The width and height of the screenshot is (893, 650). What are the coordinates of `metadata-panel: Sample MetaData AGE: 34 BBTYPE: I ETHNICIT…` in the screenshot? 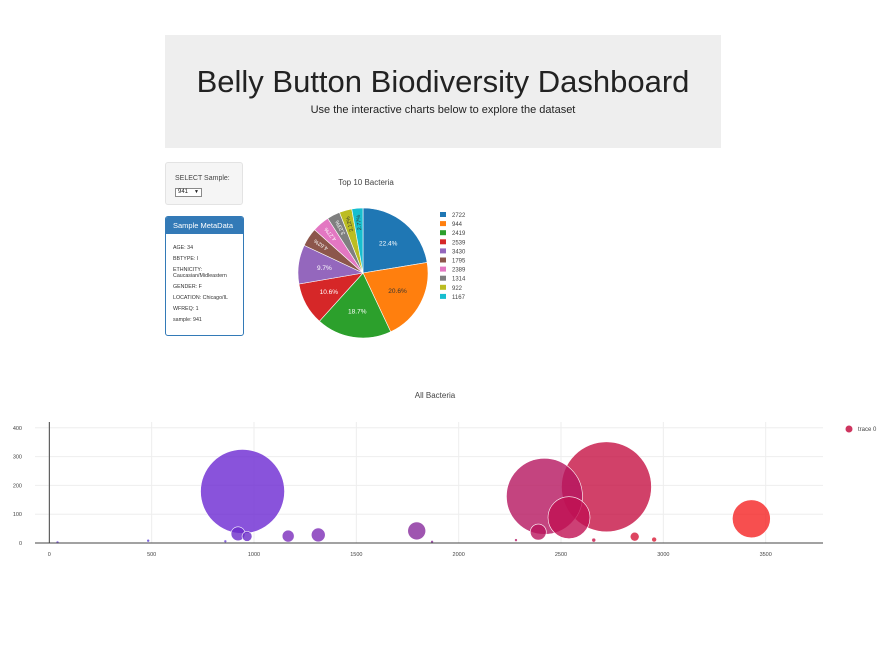 It's located at (204, 276).